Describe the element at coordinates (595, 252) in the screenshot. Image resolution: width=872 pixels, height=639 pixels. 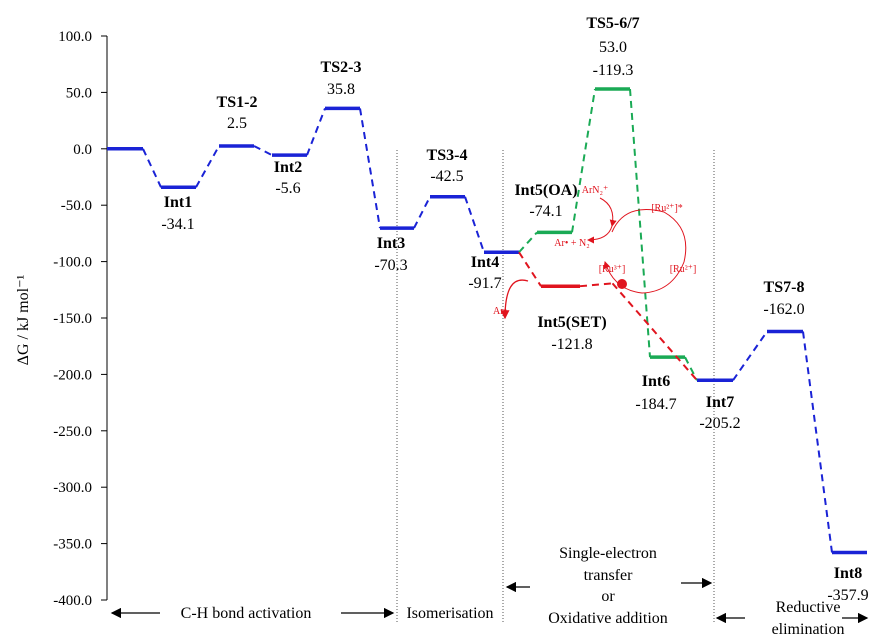
I see `photoredox-cycle: ArN₂⁺ [Ru²⁺]* Ar• + N₂ [Ru³⁺] [Ru²⁺] Ar•` at that location.